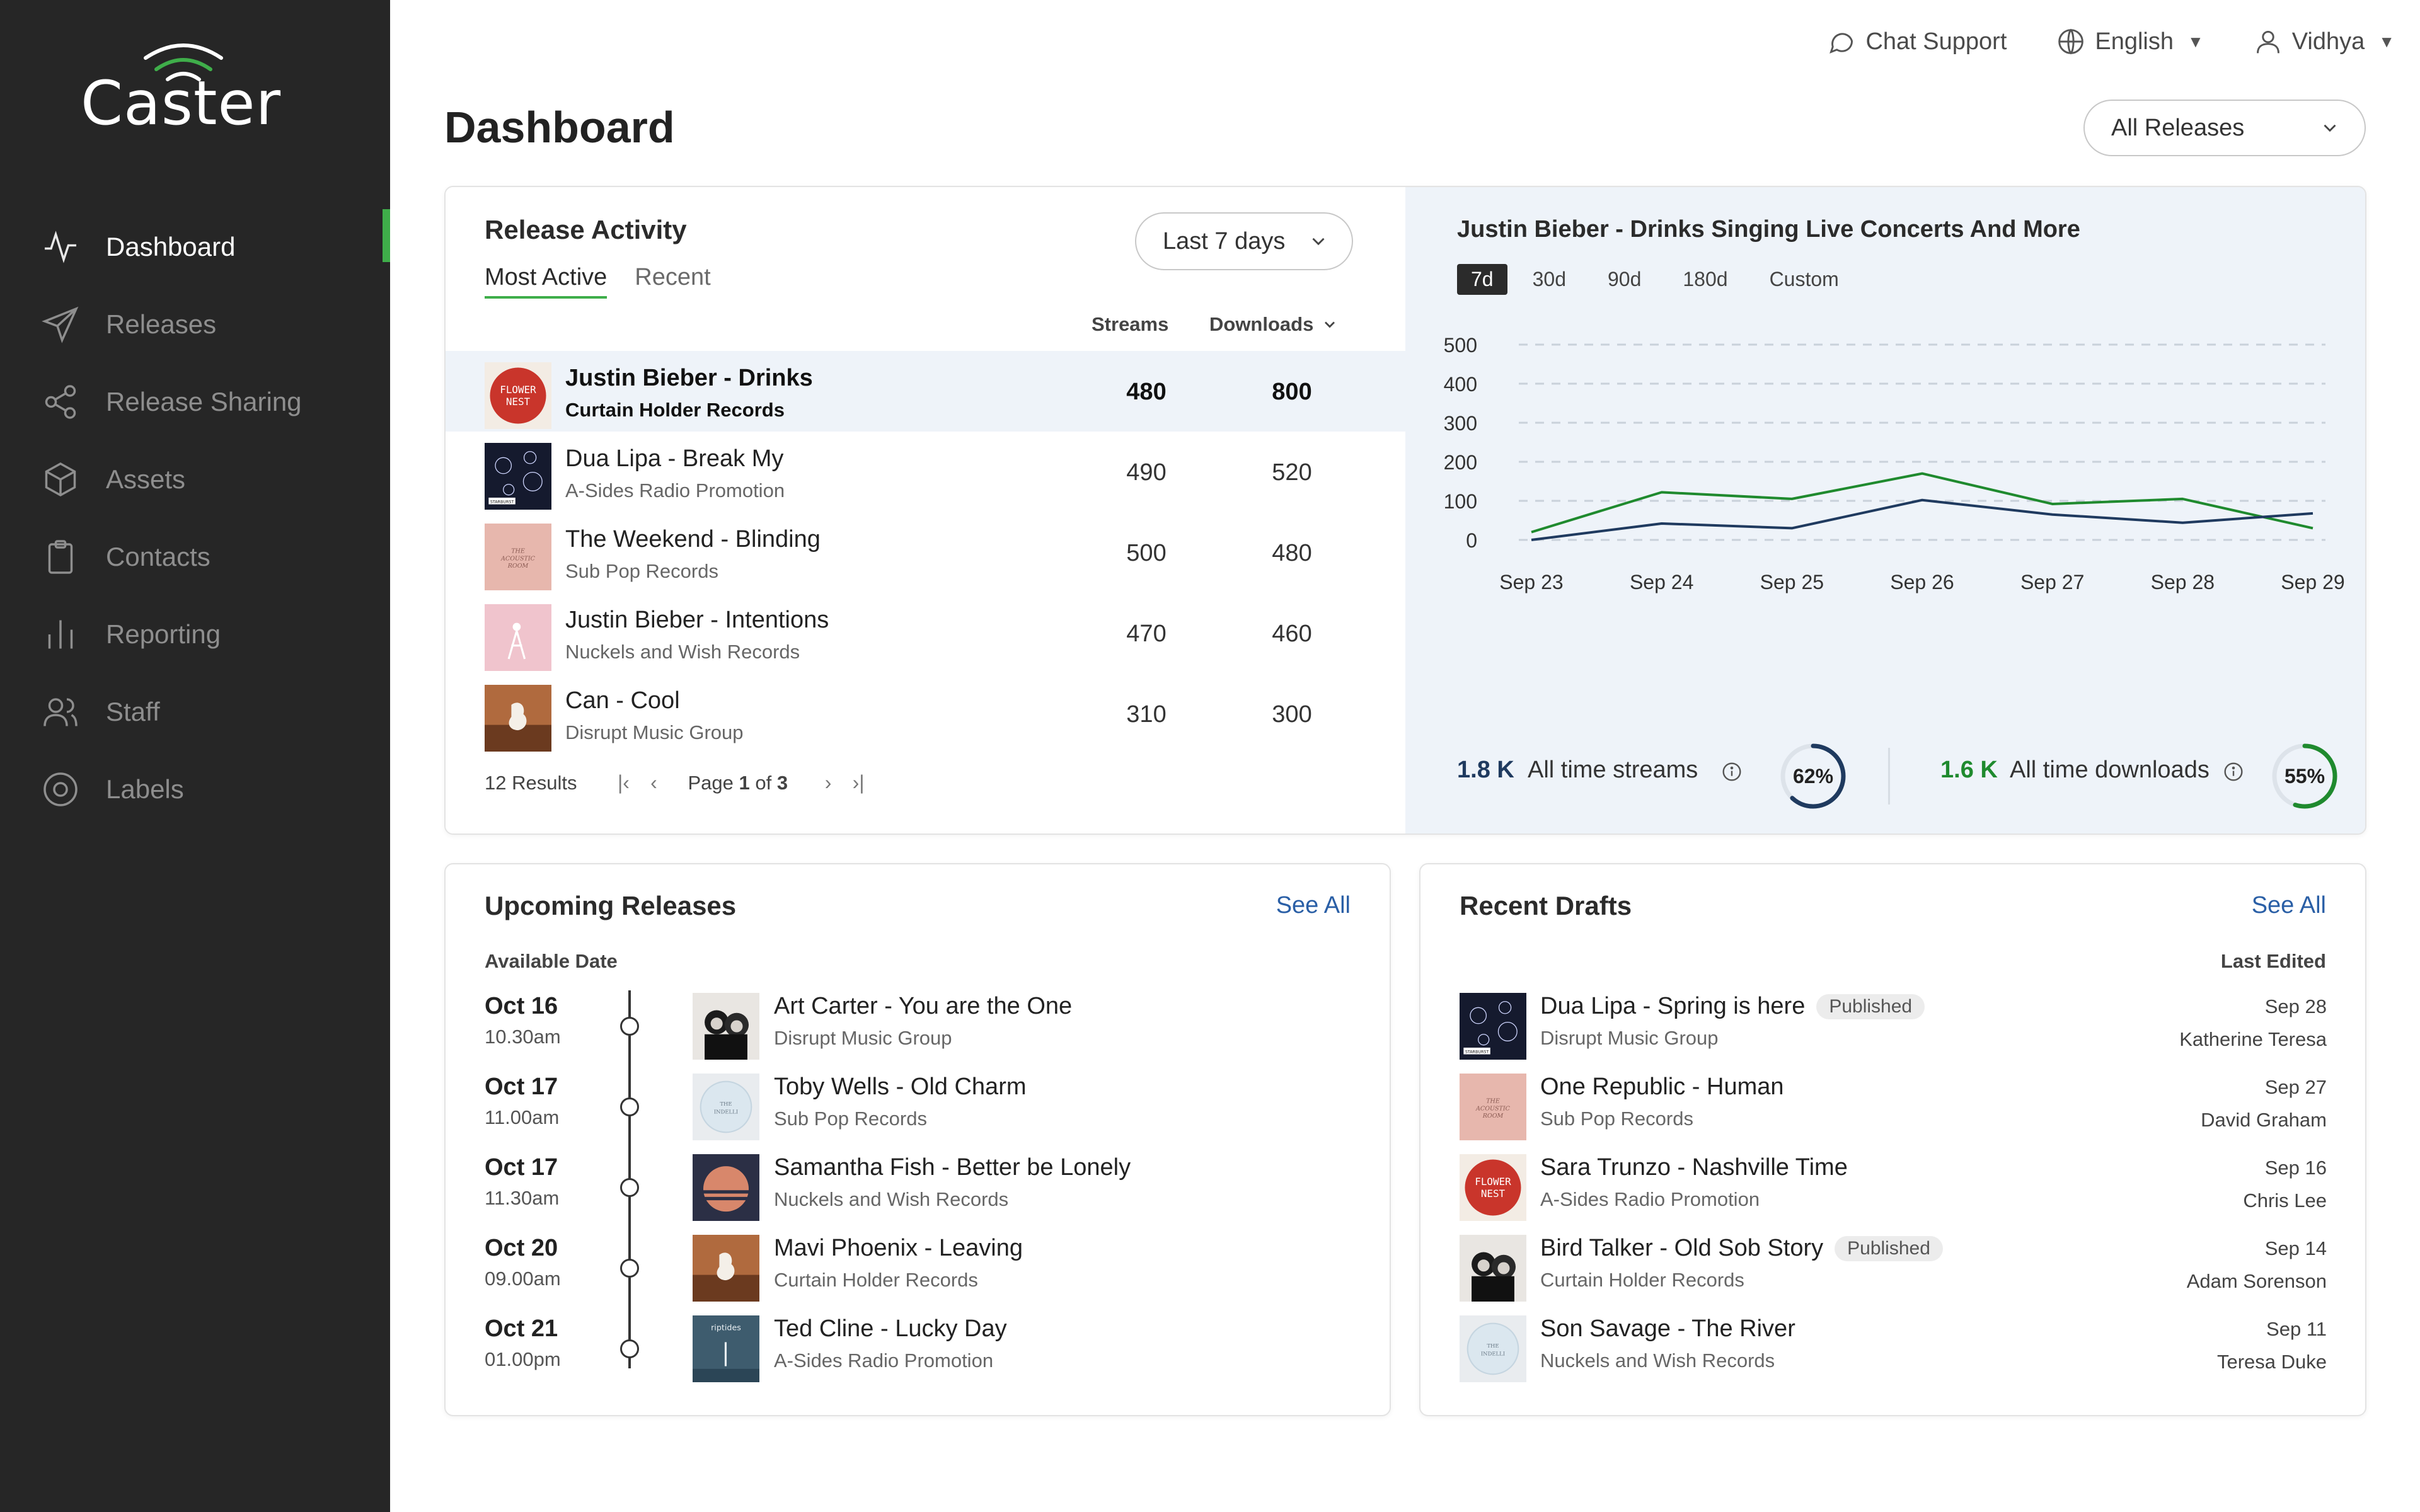 This screenshot has height=1512, width=2420. What do you see at coordinates (1661, 279) in the screenshot?
I see `range-tabs: 7d 30d 90d 180d Custom` at bounding box center [1661, 279].